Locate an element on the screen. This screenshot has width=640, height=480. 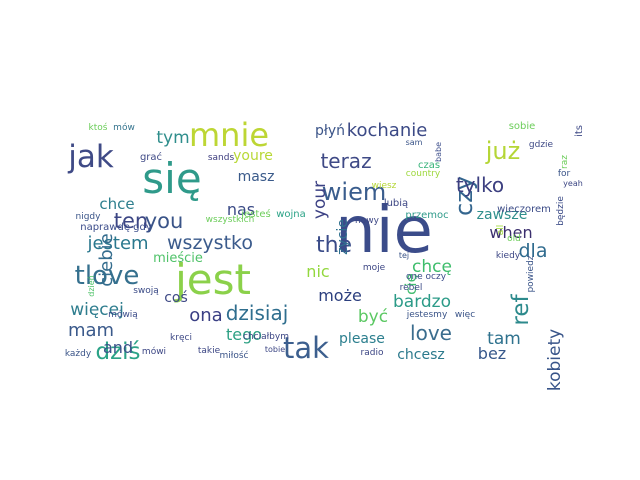
word-cloud-word: nigdy is located at coordinates (89, 217).